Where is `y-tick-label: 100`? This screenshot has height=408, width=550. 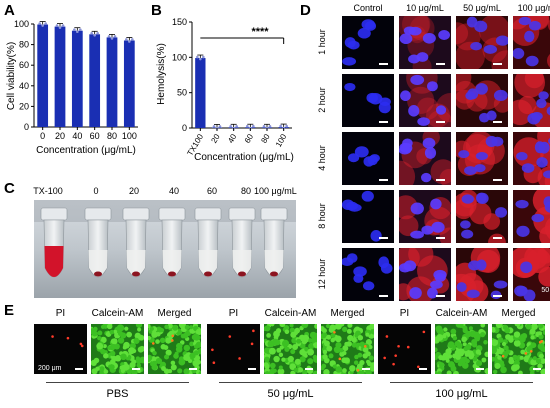 y-tick-label: 100 is located at coordinates (21, 24).